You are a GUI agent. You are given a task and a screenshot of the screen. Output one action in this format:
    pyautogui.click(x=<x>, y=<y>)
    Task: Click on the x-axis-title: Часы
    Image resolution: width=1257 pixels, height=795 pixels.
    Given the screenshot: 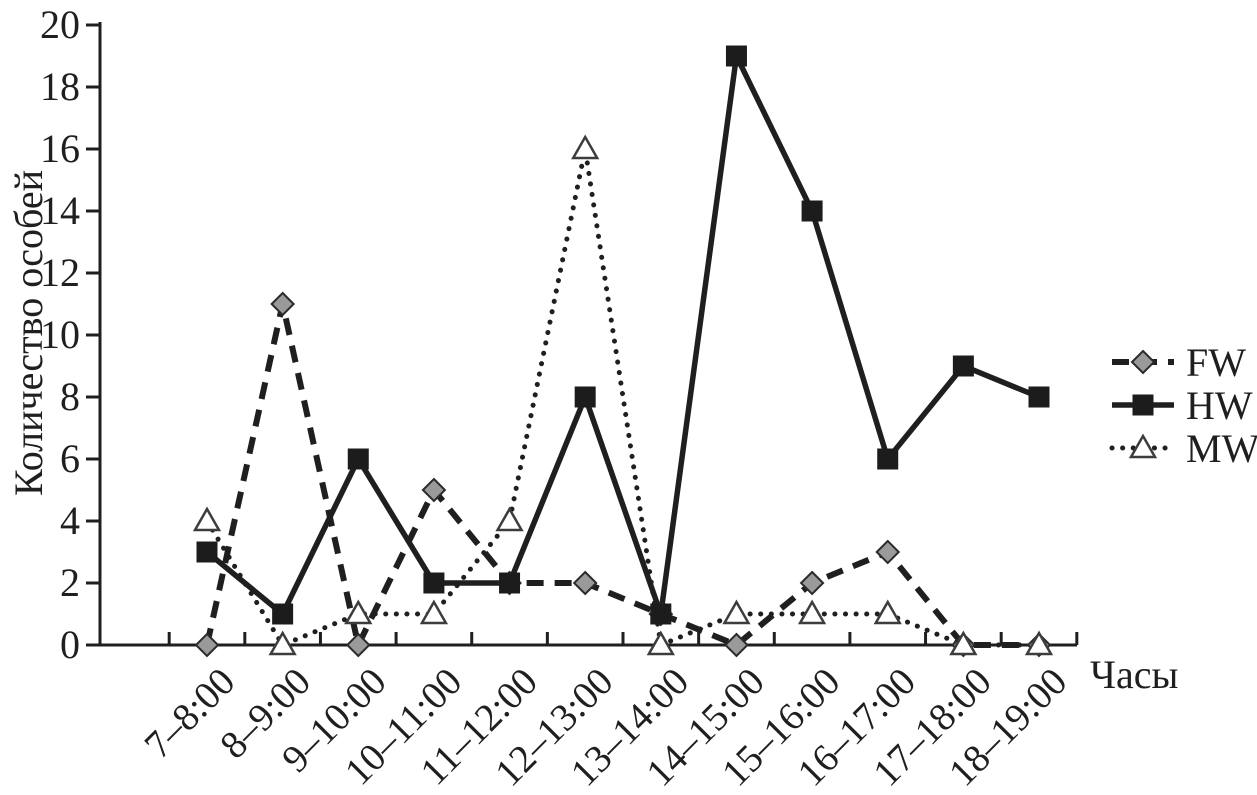 What is the action you would take?
    pyautogui.click(x=1134, y=674)
    